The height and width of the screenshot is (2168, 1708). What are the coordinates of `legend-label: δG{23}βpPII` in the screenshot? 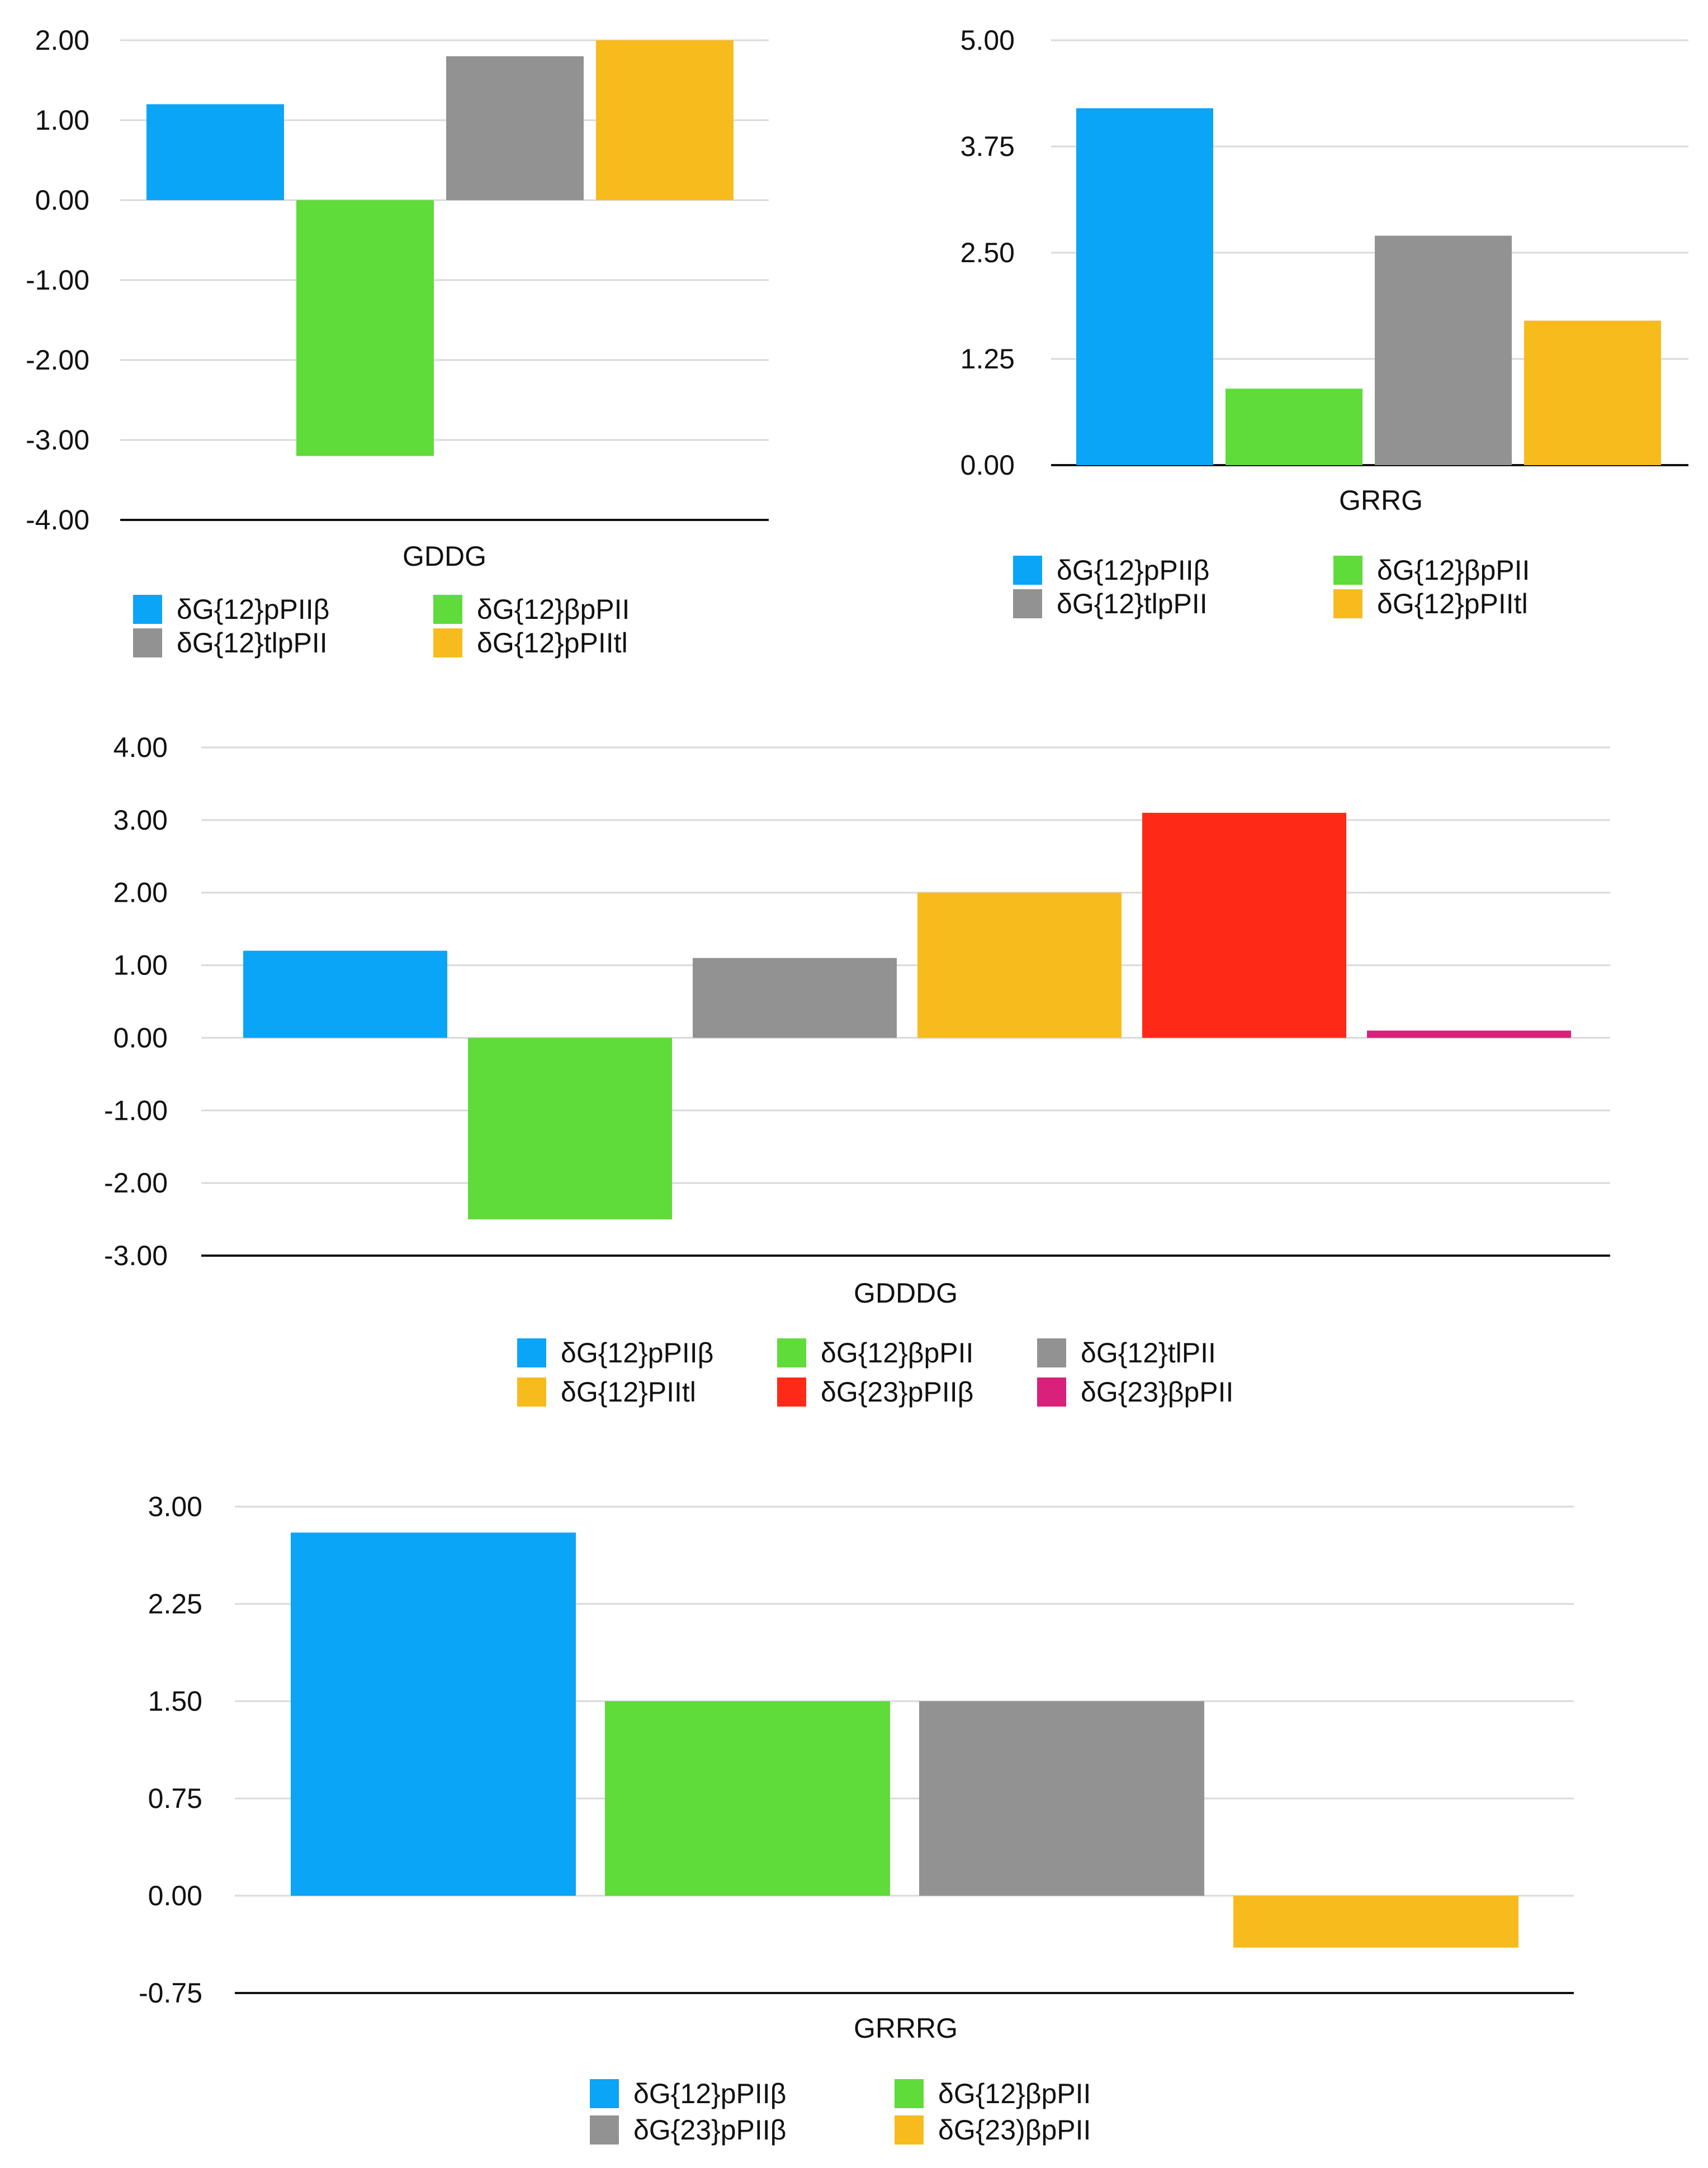 It's located at (1157, 1392).